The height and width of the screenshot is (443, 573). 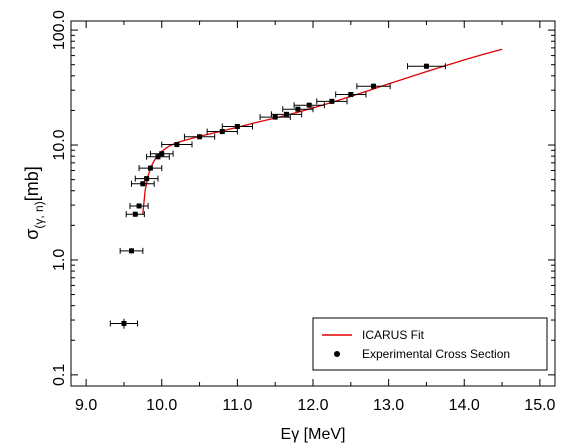 I want to click on y-tick-label: 100.0, so click(x=59, y=30).